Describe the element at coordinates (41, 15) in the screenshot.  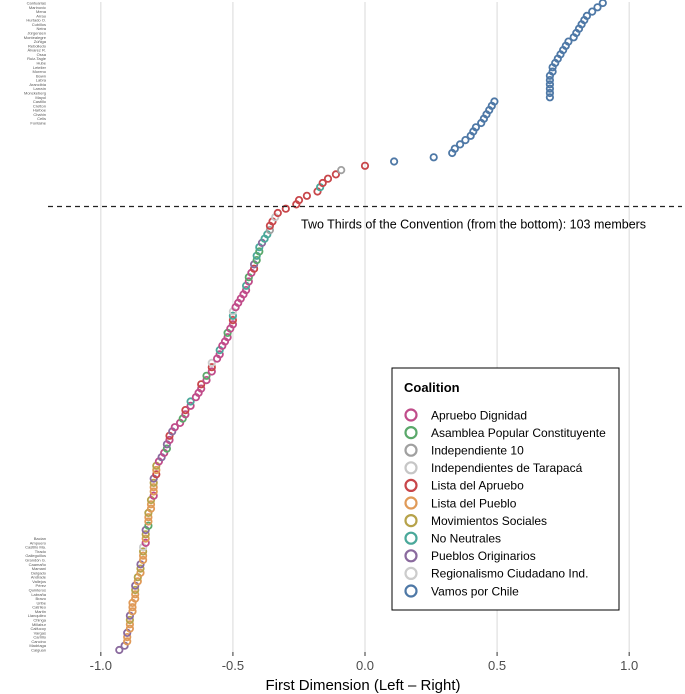
I see `member-name-label: Arrau` at that location.